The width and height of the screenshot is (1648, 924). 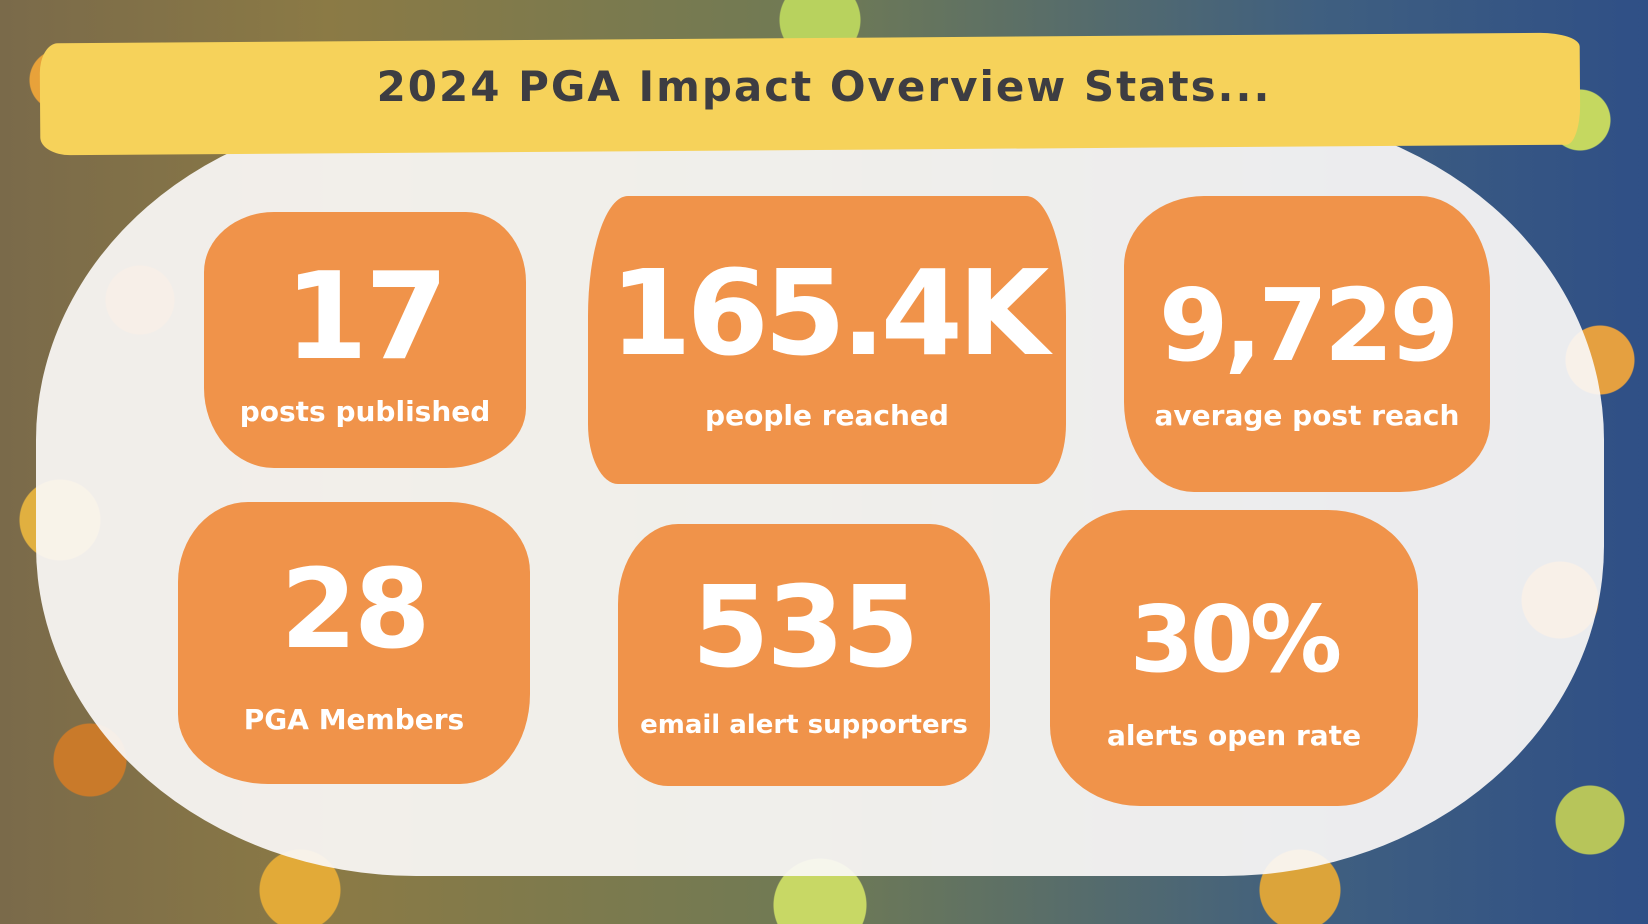 I want to click on stat-label: posts published, so click(x=365, y=411).